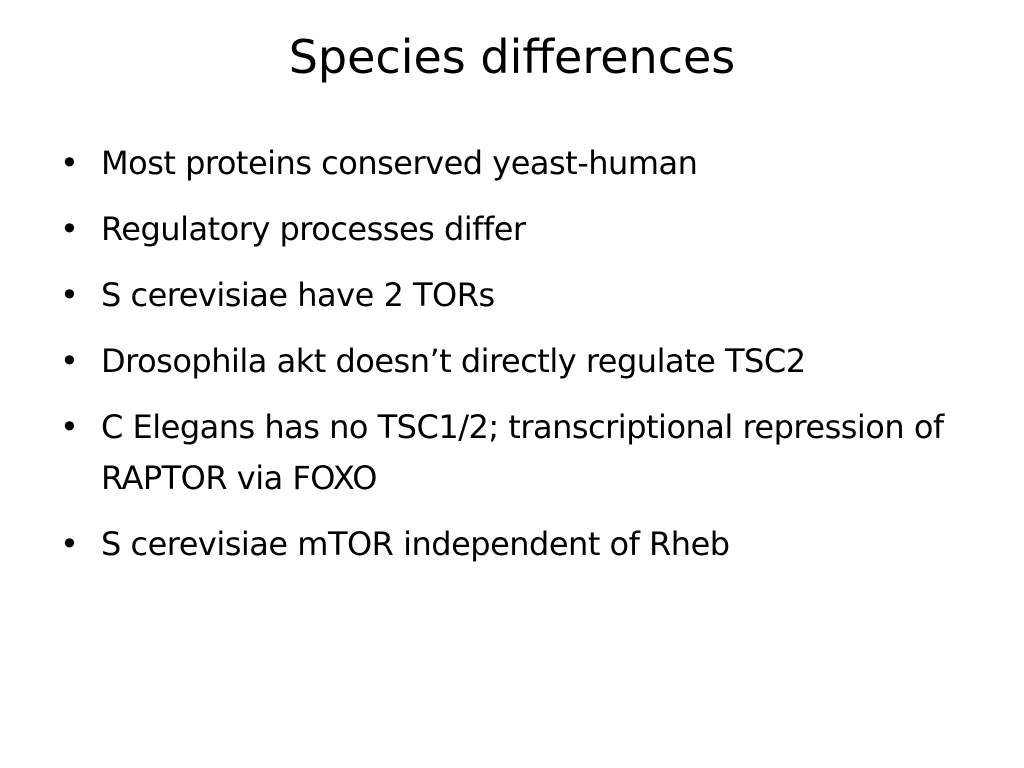 Image resolution: width=1024 pixels, height=768 pixels. Describe the element at coordinates (510, 544) in the screenshot. I see `bullet: S cerevisiae mTOR independent of Rheb` at that location.